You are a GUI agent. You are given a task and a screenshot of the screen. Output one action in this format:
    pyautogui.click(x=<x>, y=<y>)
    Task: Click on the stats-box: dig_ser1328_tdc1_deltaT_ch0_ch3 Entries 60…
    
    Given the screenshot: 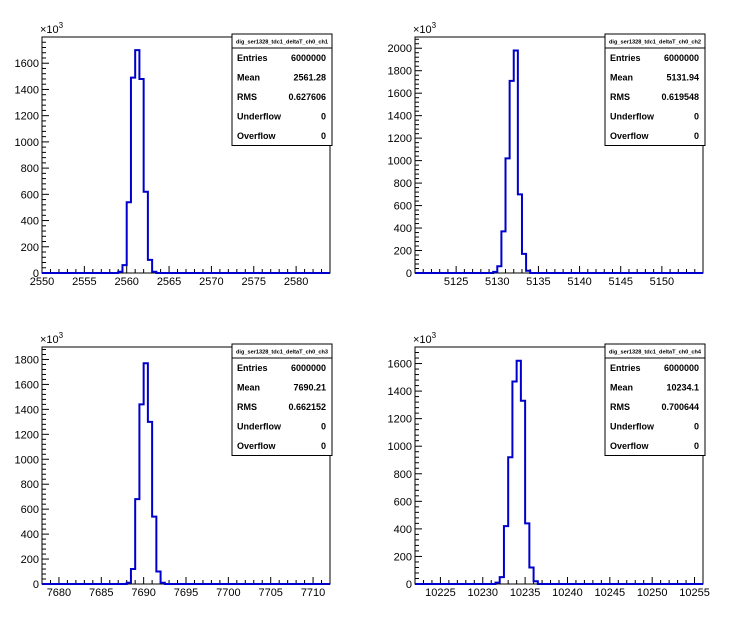 What is the action you would take?
    pyautogui.click(x=282, y=399)
    